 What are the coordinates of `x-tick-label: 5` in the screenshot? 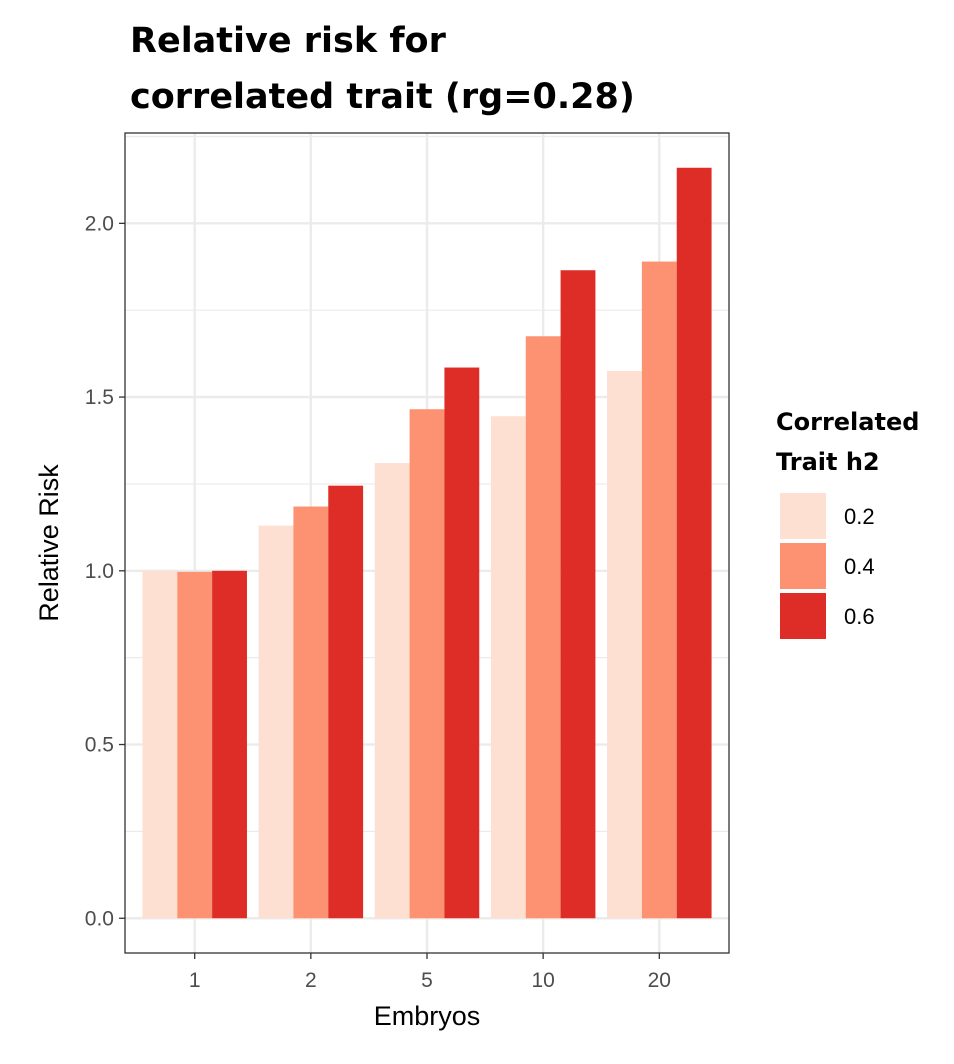 It's located at (427, 980).